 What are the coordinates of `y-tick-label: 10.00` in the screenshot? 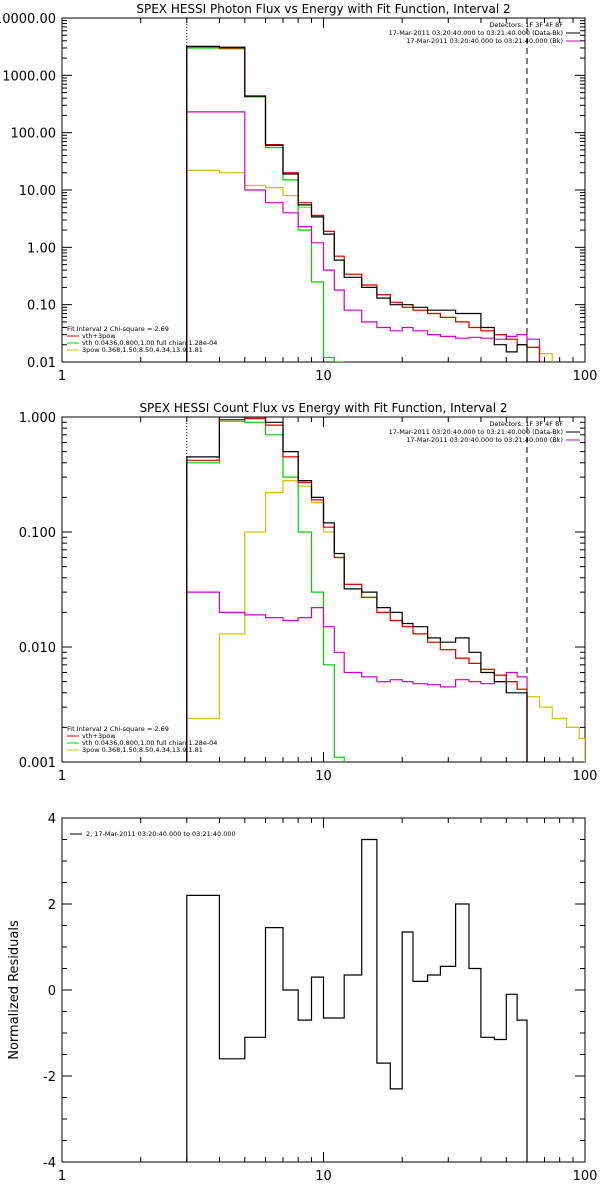 It's located at (37, 191).